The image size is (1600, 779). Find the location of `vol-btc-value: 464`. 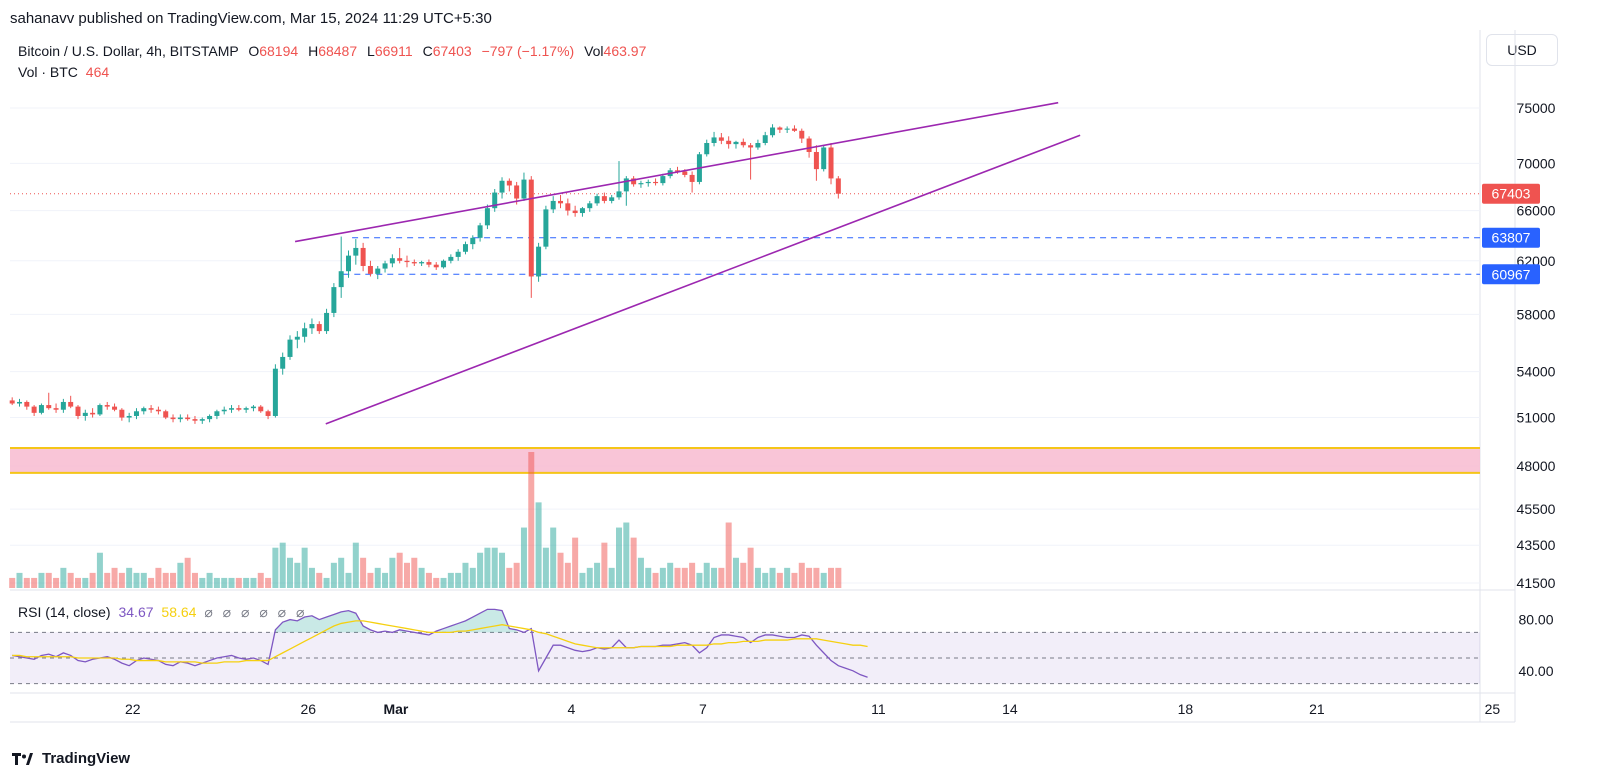

vol-btc-value: 464 is located at coordinates (97, 72).